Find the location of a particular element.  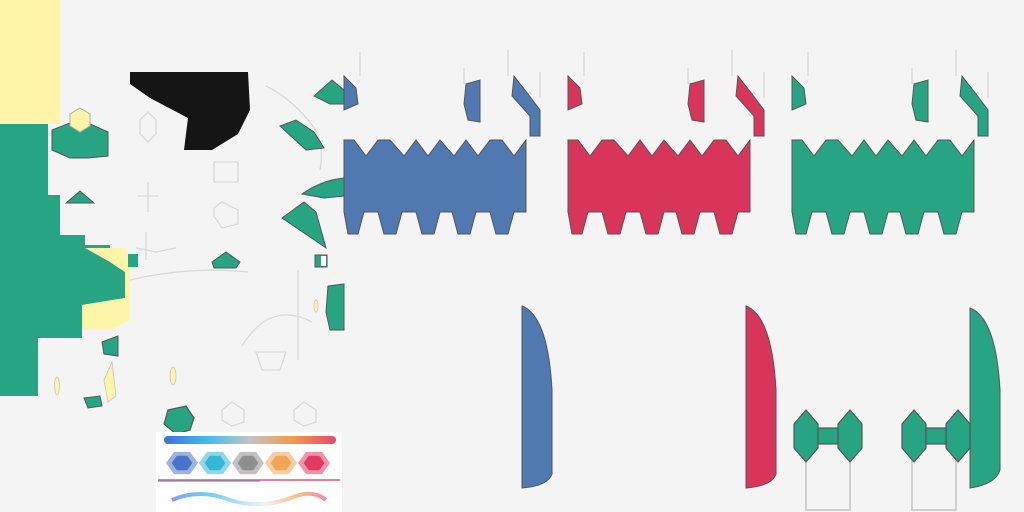

team-panel-blue is located at coordinates (442, 142).